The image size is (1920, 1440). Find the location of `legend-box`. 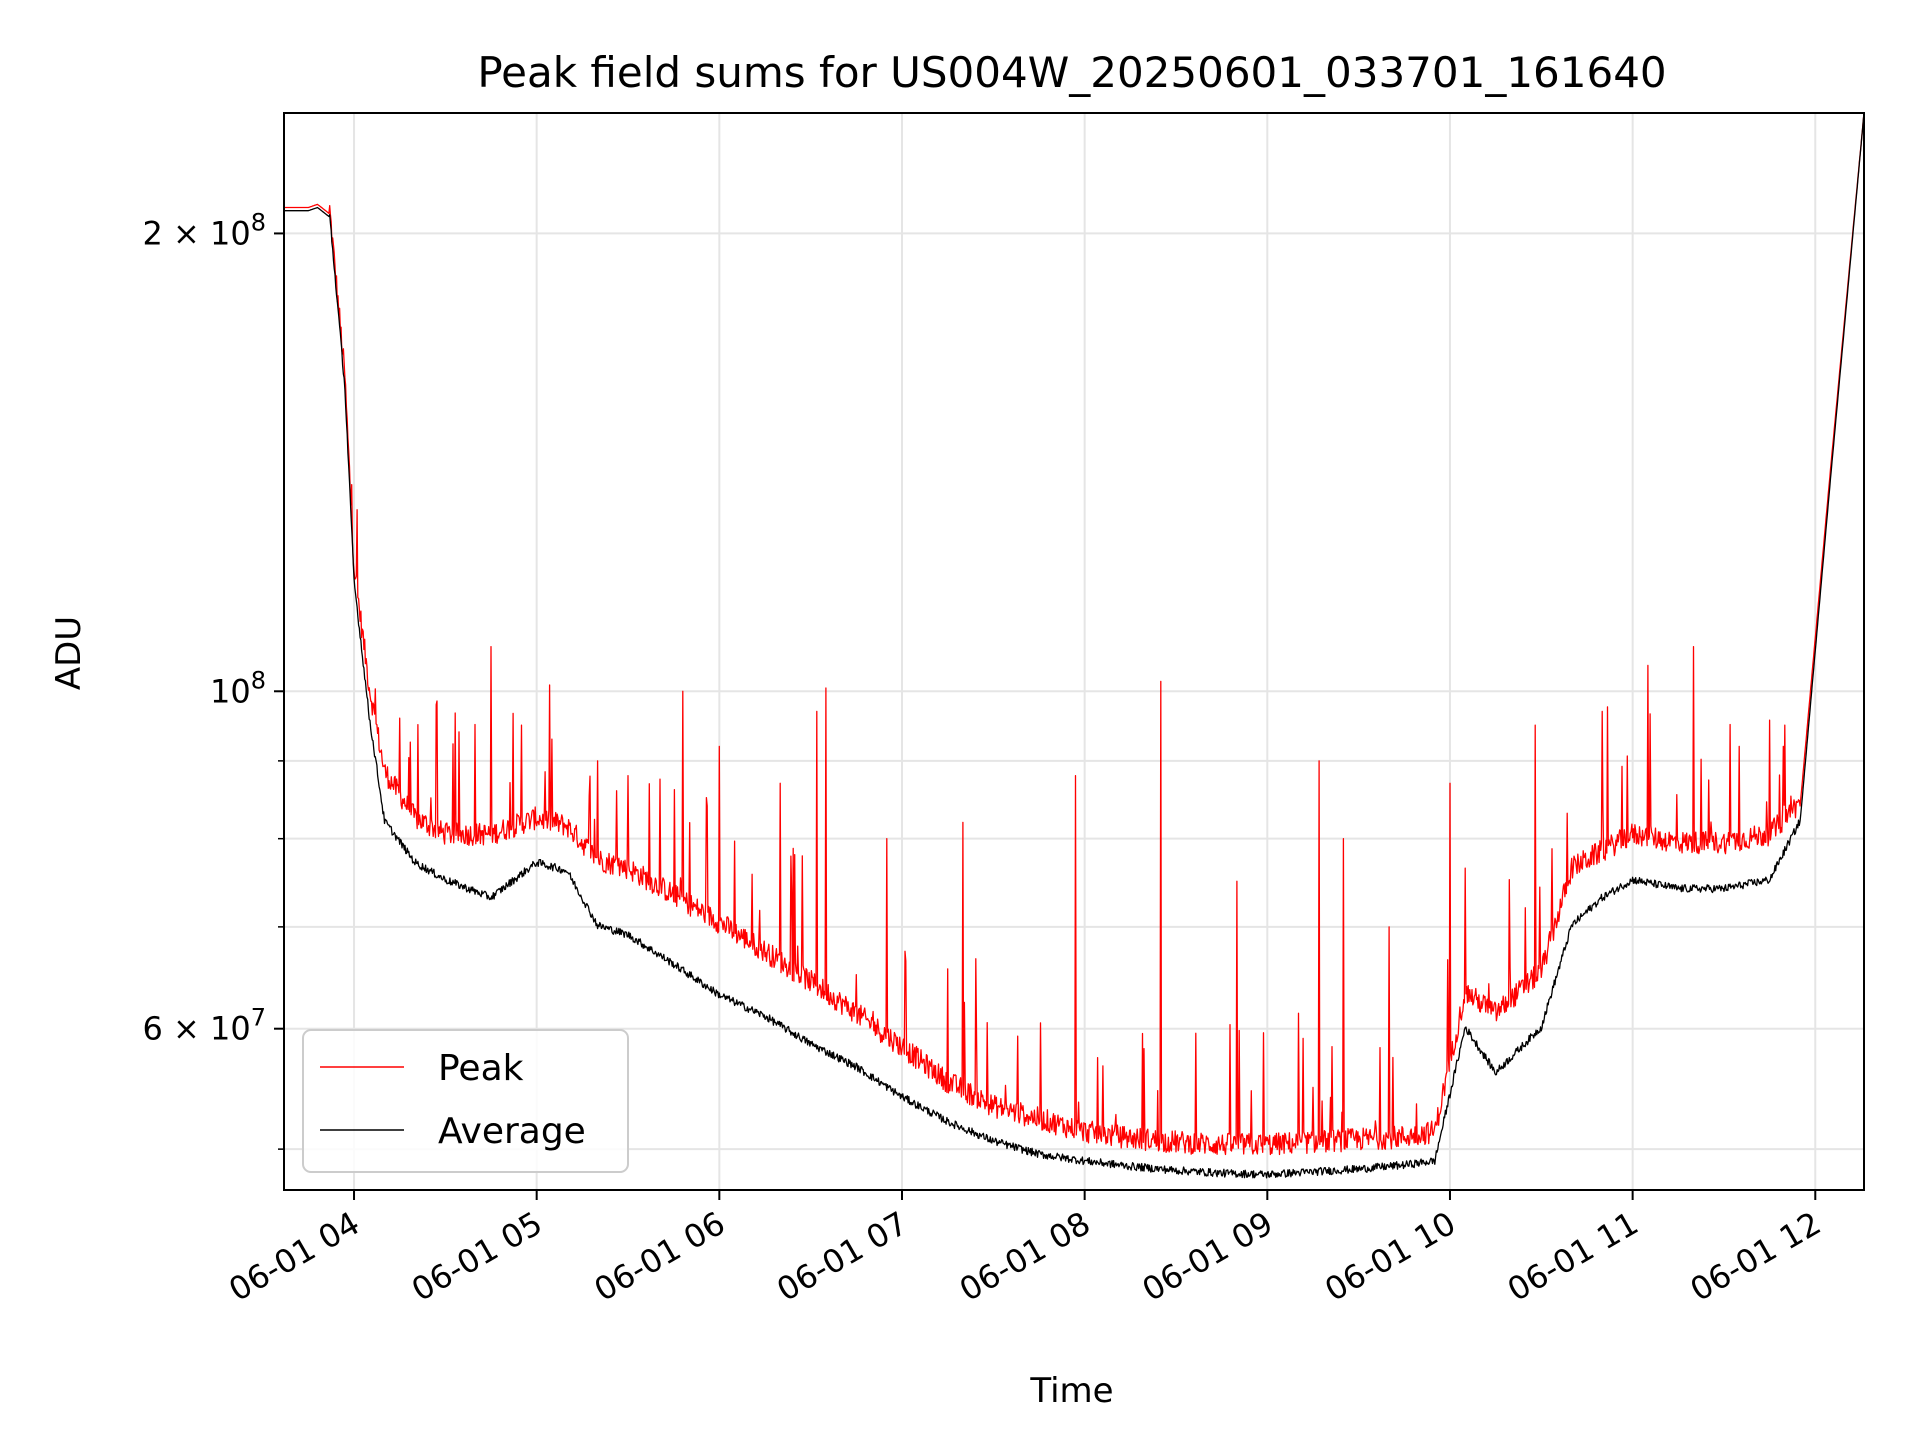

legend-box is located at coordinates (465, 1101).